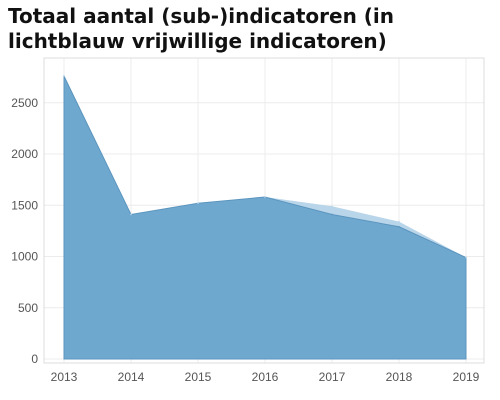 The image size is (500, 400). What do you see at coordinates (28, 308) in the screenshot?
I see `y-tick-label: 500` at bounding box center [28, 308].